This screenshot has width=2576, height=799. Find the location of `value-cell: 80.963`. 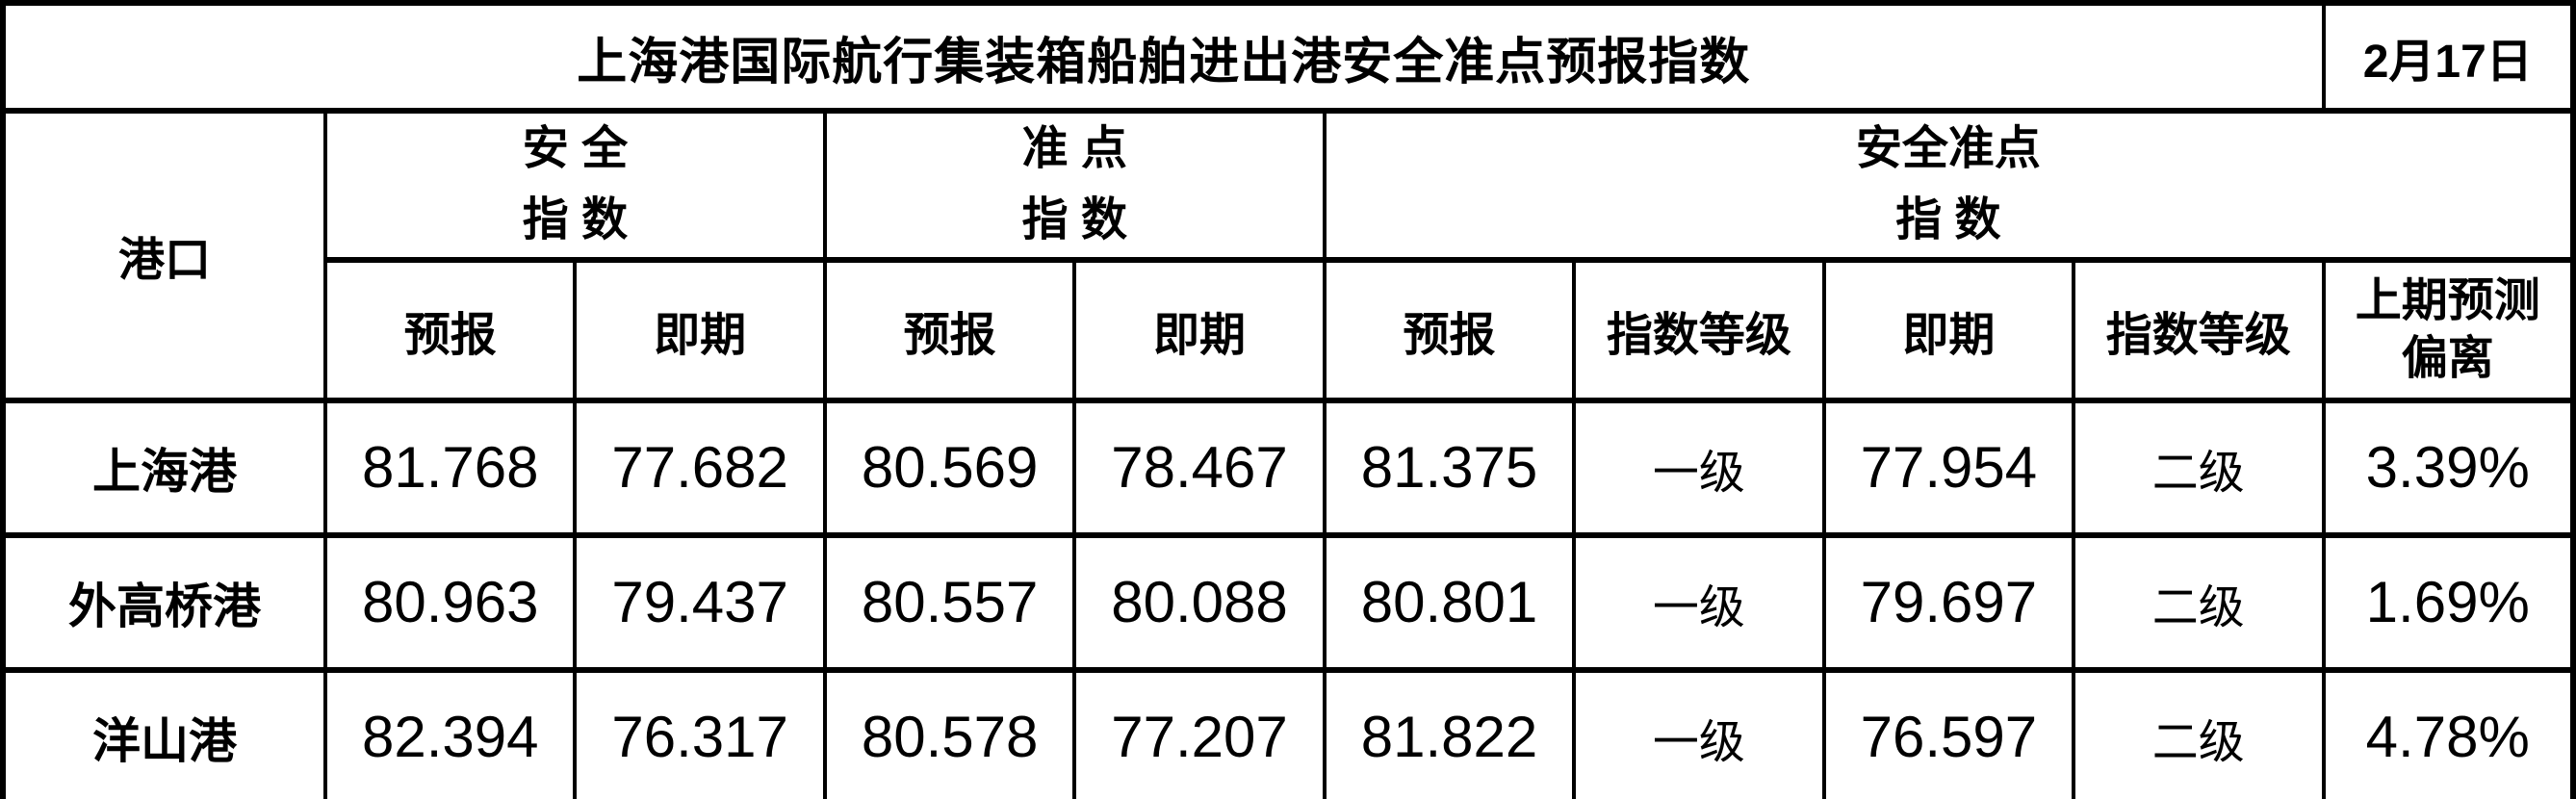

value-cell: 80.963 is located at coordinates (450, 602).